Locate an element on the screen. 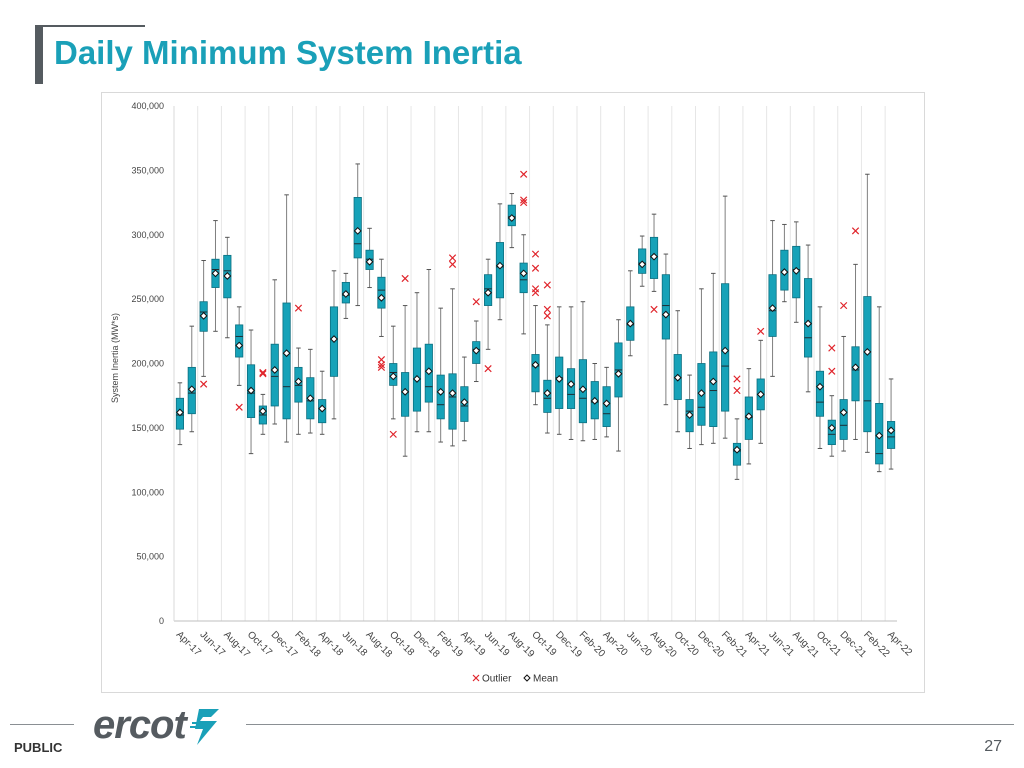 This screenshot has height=768, width=1024. y-tick-label: 0 is located at coordinates (161, 621).